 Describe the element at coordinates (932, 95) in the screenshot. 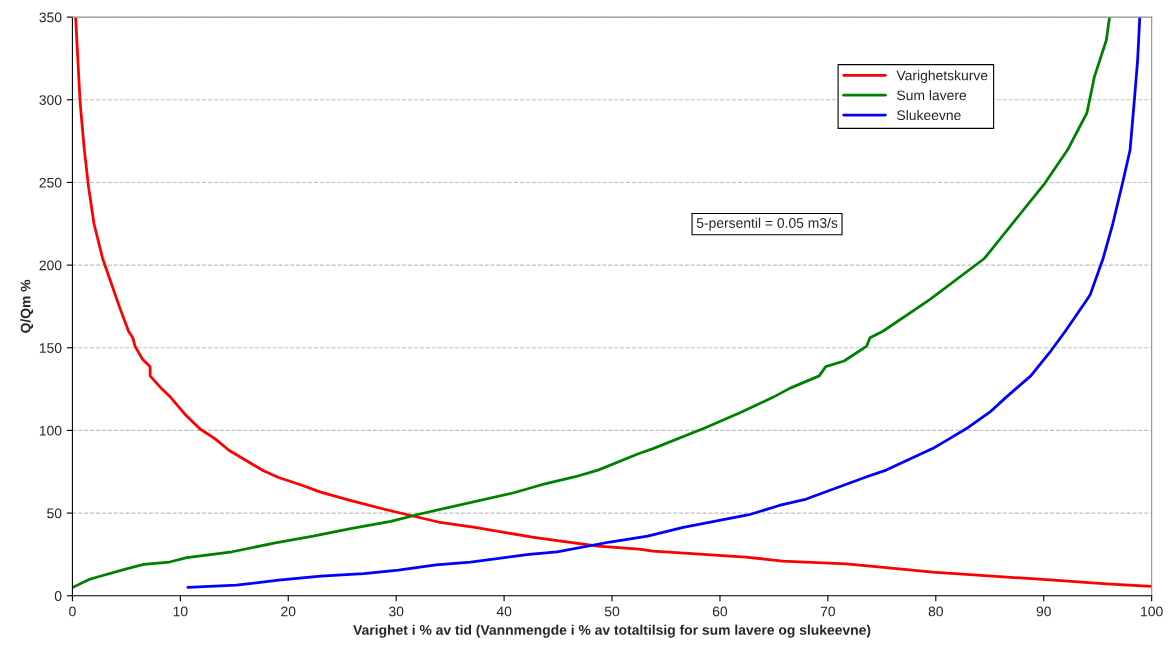

I see `legend-label: Sum lavere` at that location.